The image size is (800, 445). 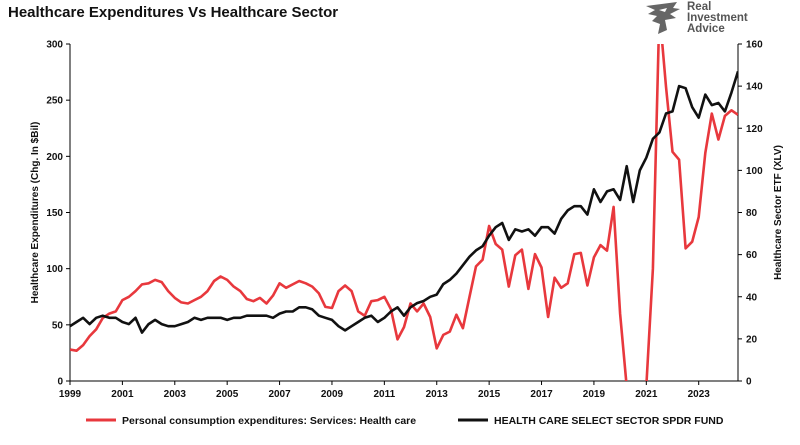 I want to click on x-tick-label: 2001, so click(x=122, y=394).